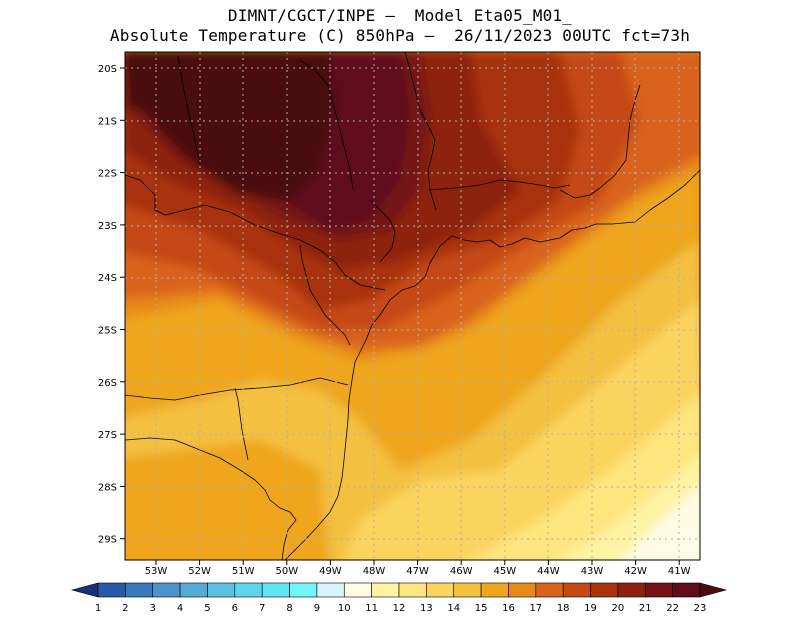 Image resolution: width=800 pixels, height=618 pixels. I want to click on legend-label: 16, so click(508, 608).